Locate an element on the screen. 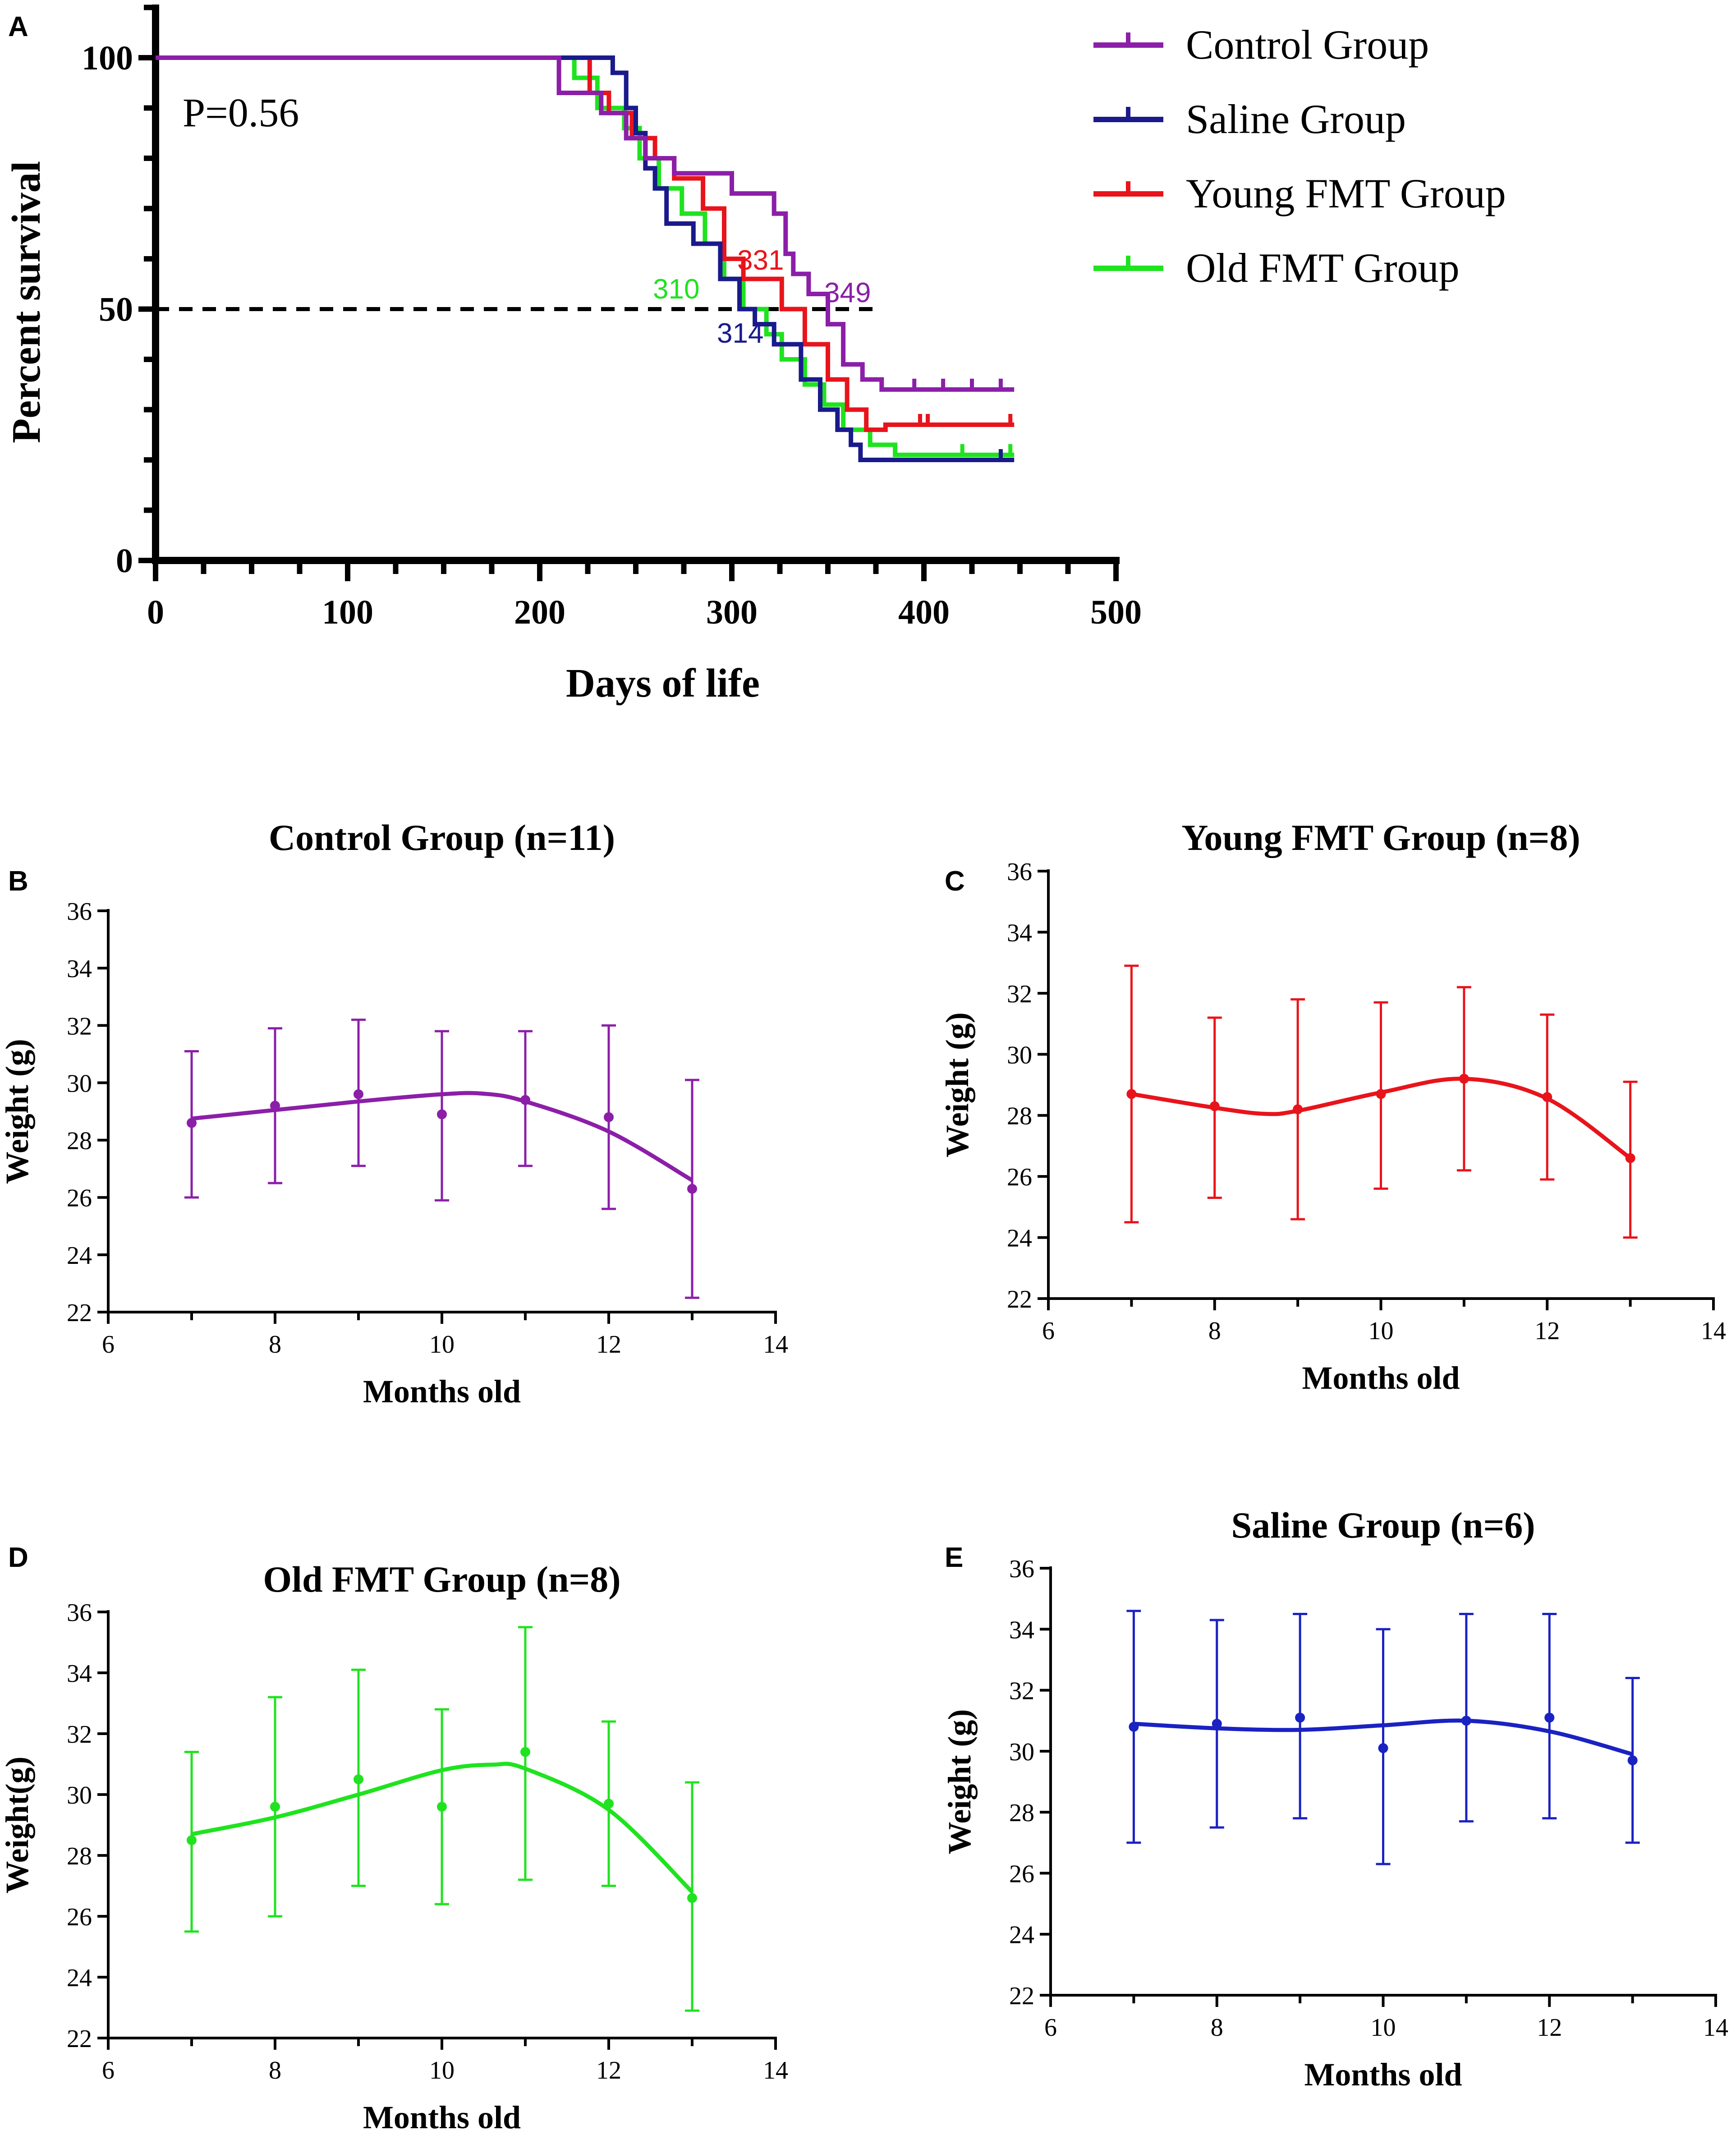 The height and width of the screenshot is (2144, 1736). old-fmt-group-median-label: 310 is located at coordinates (676, 289).